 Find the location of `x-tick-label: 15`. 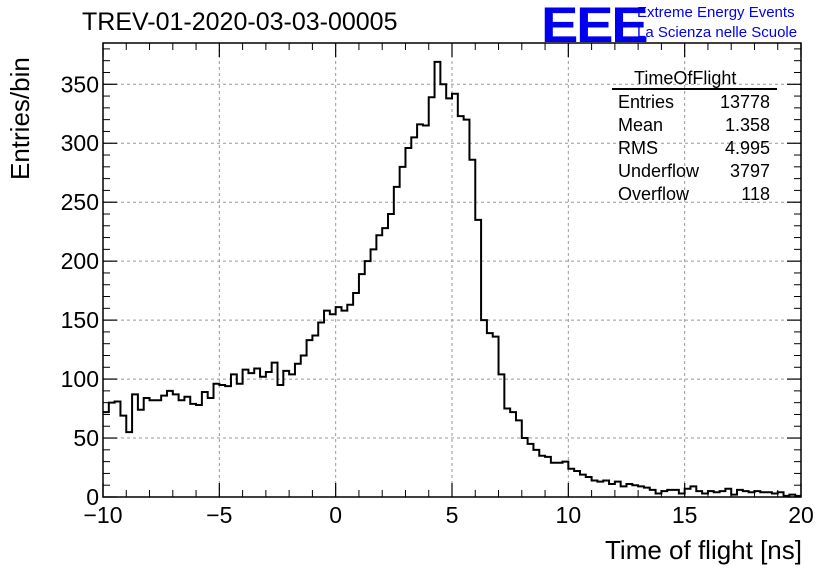

x-tick-label: 15 is located at coordinates (685, 515).